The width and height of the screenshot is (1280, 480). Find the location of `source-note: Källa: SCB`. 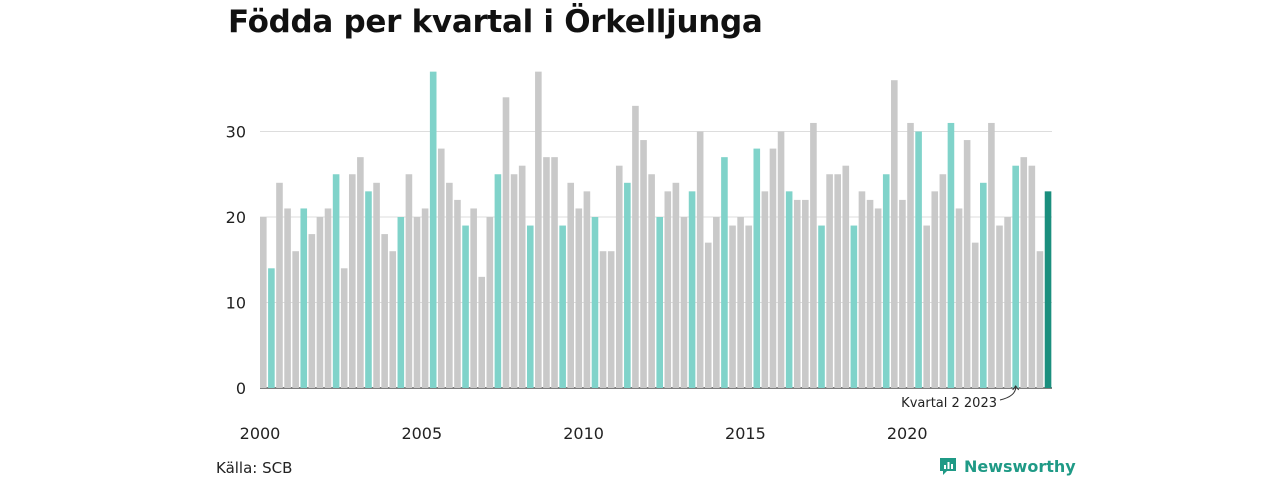

source-note: Källa: SCB is located at coordinates (254, 468).